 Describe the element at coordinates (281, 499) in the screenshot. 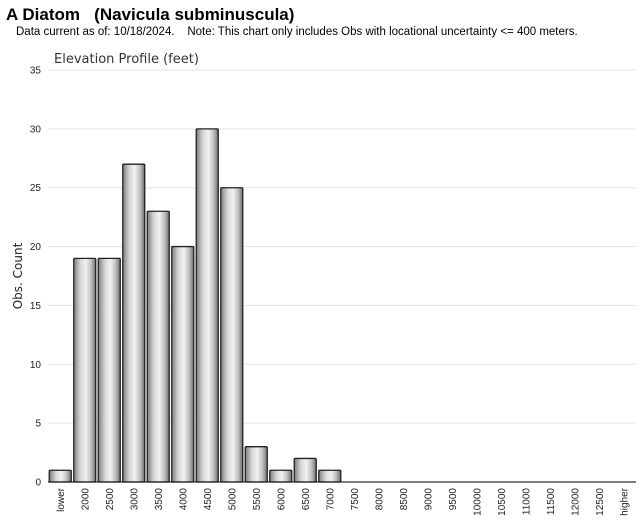

I see `x-tick-label: 6000` at that location.